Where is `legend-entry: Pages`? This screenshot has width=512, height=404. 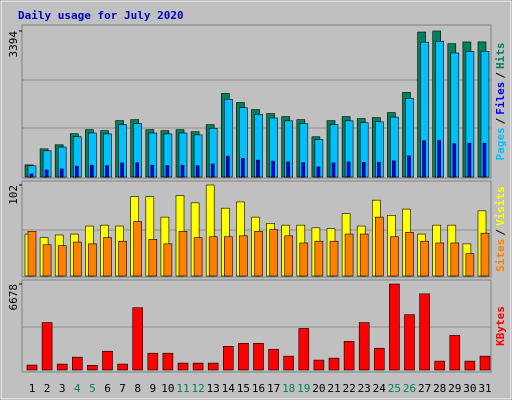
legend-entry: Pages is located at coordinates (500, 143).